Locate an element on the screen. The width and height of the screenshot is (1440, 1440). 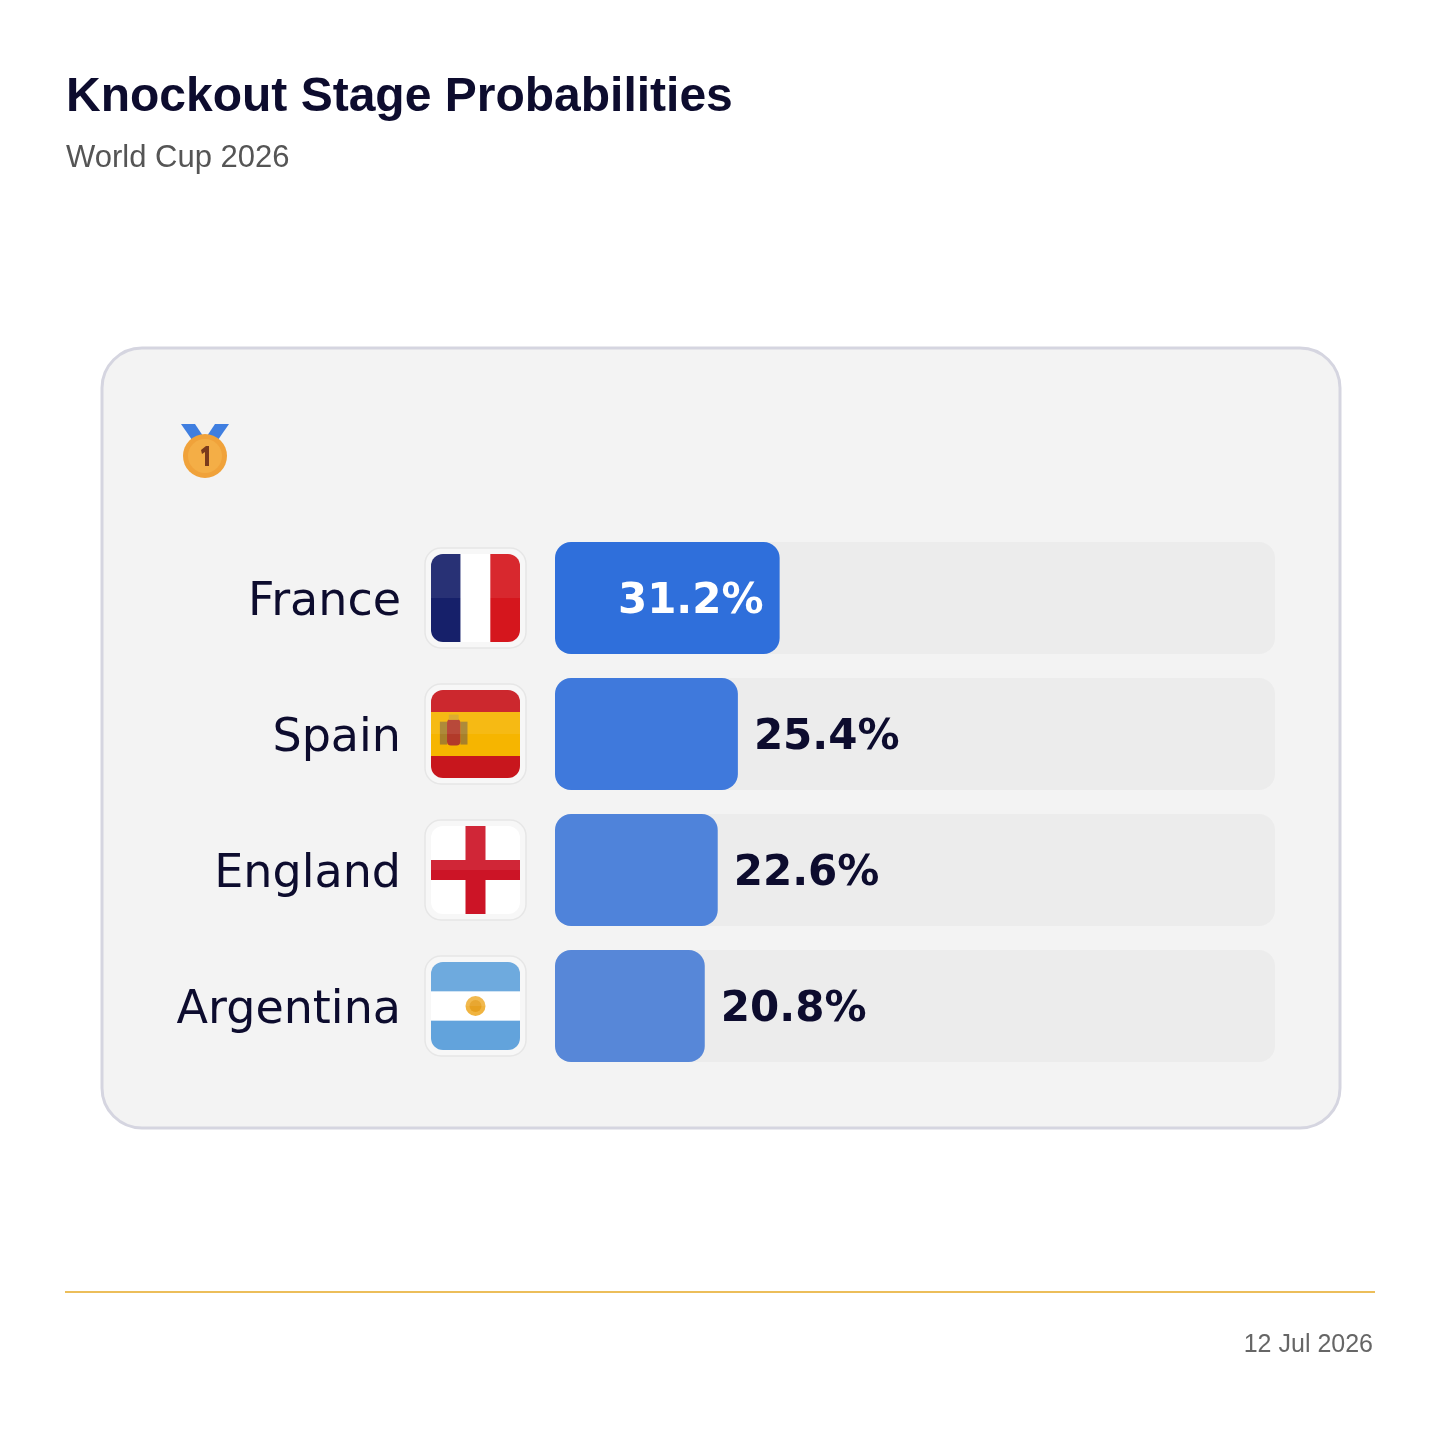
data-label: 31.2% is located at coordinates (690, 599).